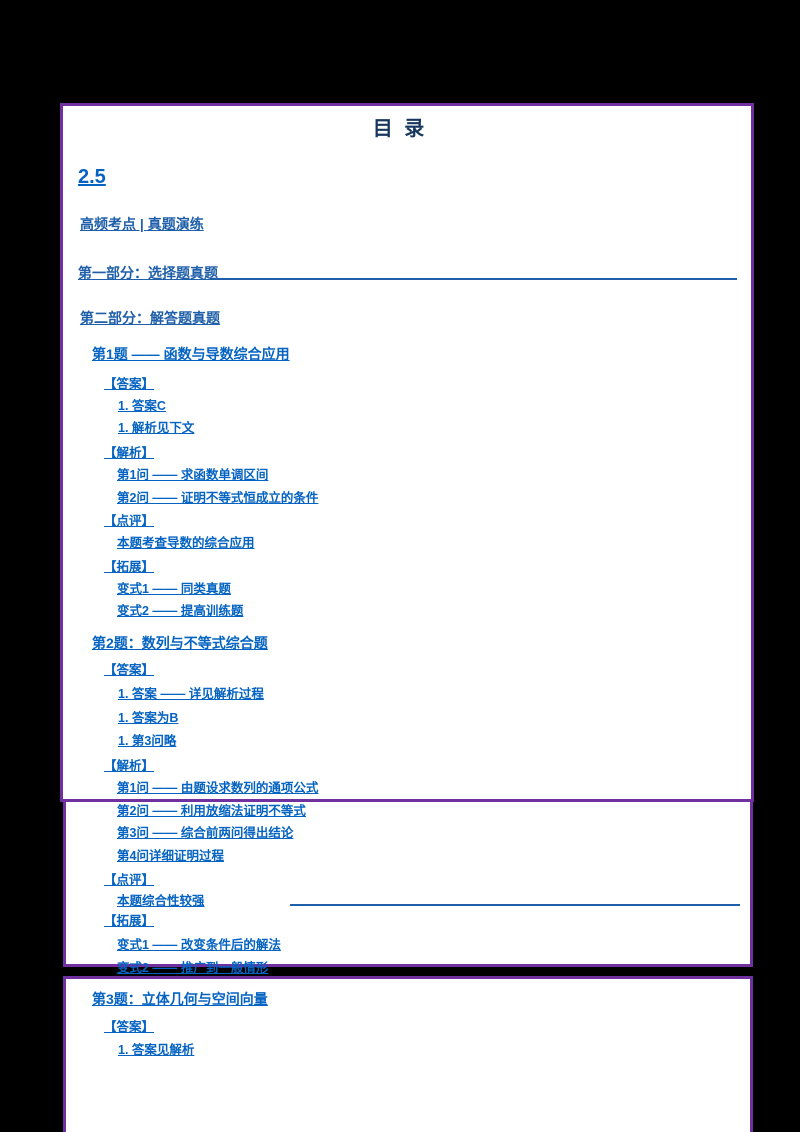 This screenshot has height=1132, width=800. Describe the element at coordinates (148, 718) in the screenshot. I see `toc-entry-link: 1. 答案为B` at that location.